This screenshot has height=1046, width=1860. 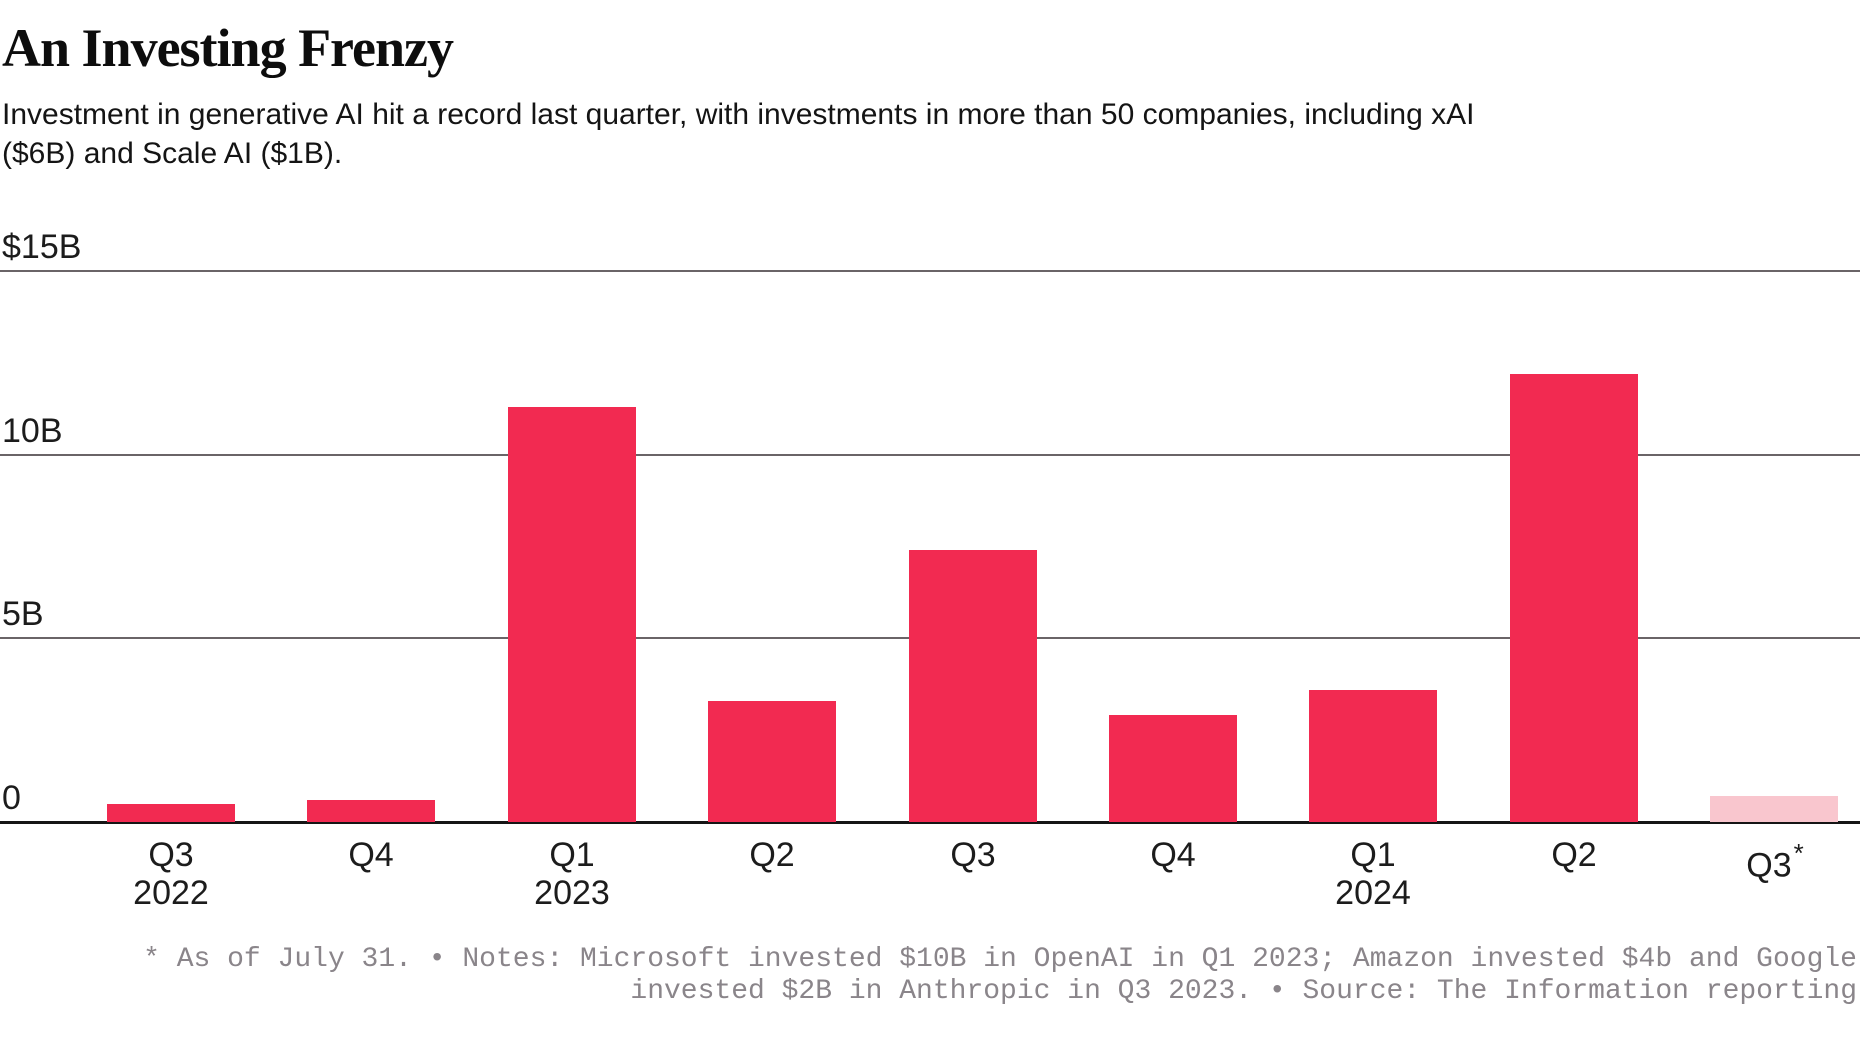 I want to click on x-tick-label-q2-7: Q2, so click(x=1574, y=855).